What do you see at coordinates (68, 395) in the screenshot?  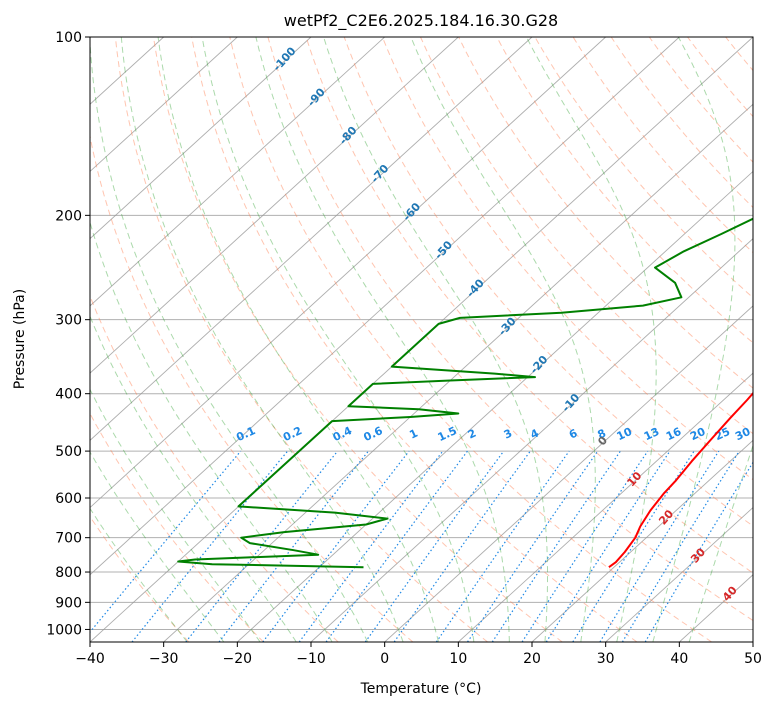 I see `y-tick-label: 400` at bounding box center [68, 395].